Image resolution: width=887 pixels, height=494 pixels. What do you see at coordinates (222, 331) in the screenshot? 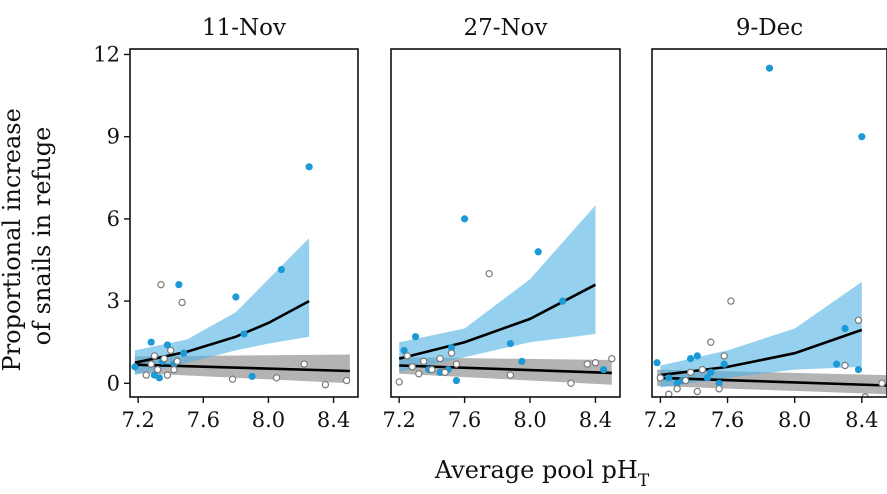
I see `fit-line-blue` at bounding box center [222, 331].